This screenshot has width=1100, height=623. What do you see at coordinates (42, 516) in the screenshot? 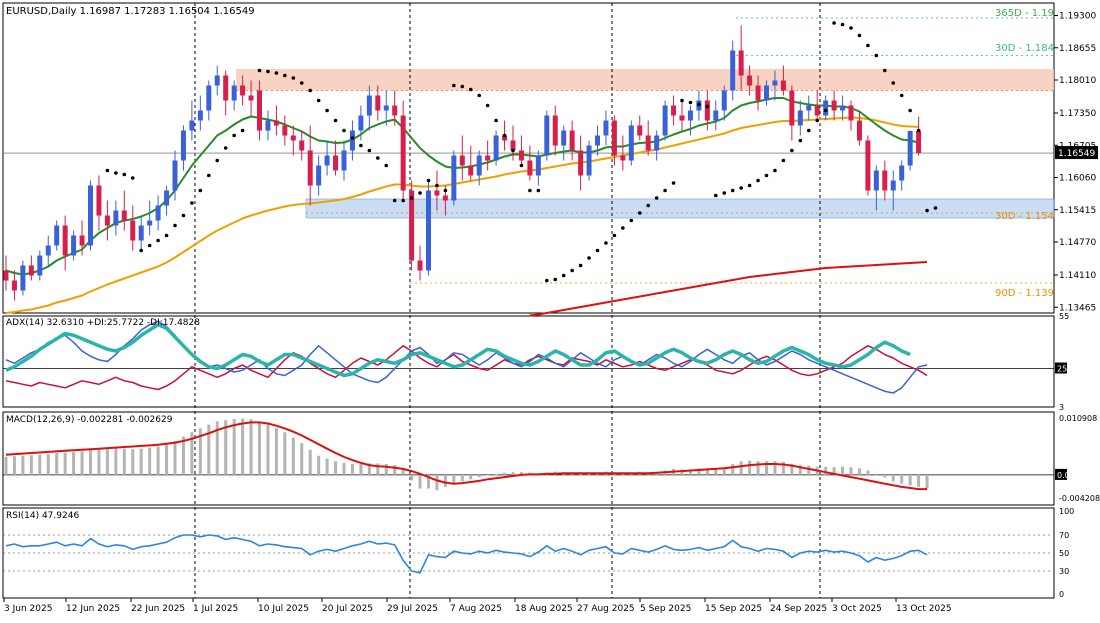
I see `rsi-label: RSI(14) 47.9246` at bounding box center [42, 516].